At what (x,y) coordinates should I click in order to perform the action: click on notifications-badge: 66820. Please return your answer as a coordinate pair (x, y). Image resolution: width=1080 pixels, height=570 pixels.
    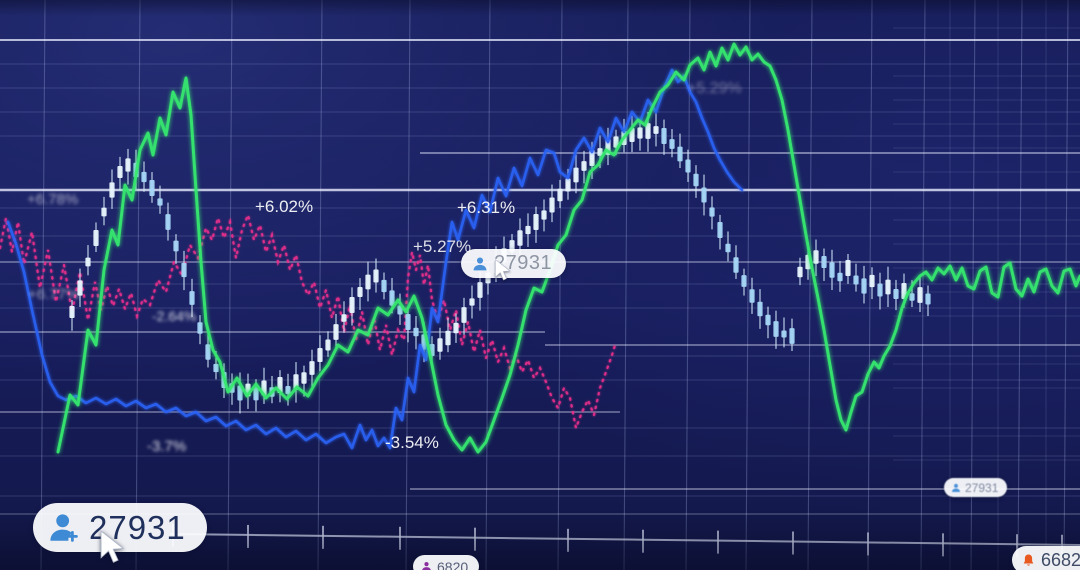
    Looking at the image, I should click on (1046, 558).